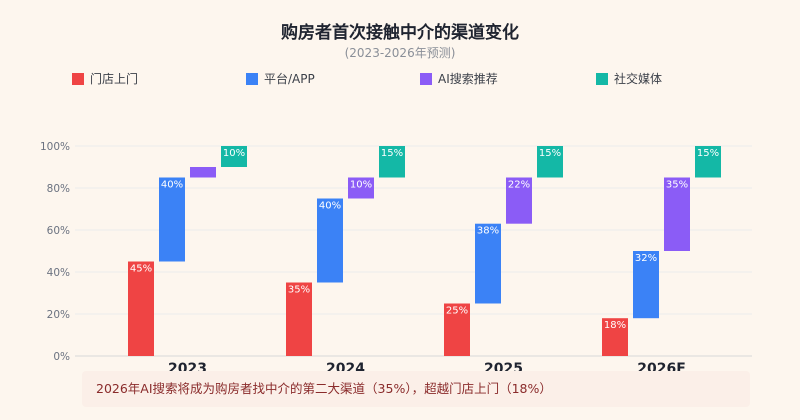  Describe the element at coordinates (141, 269) in the screenshot. I see `data-label: 45%` at that location.